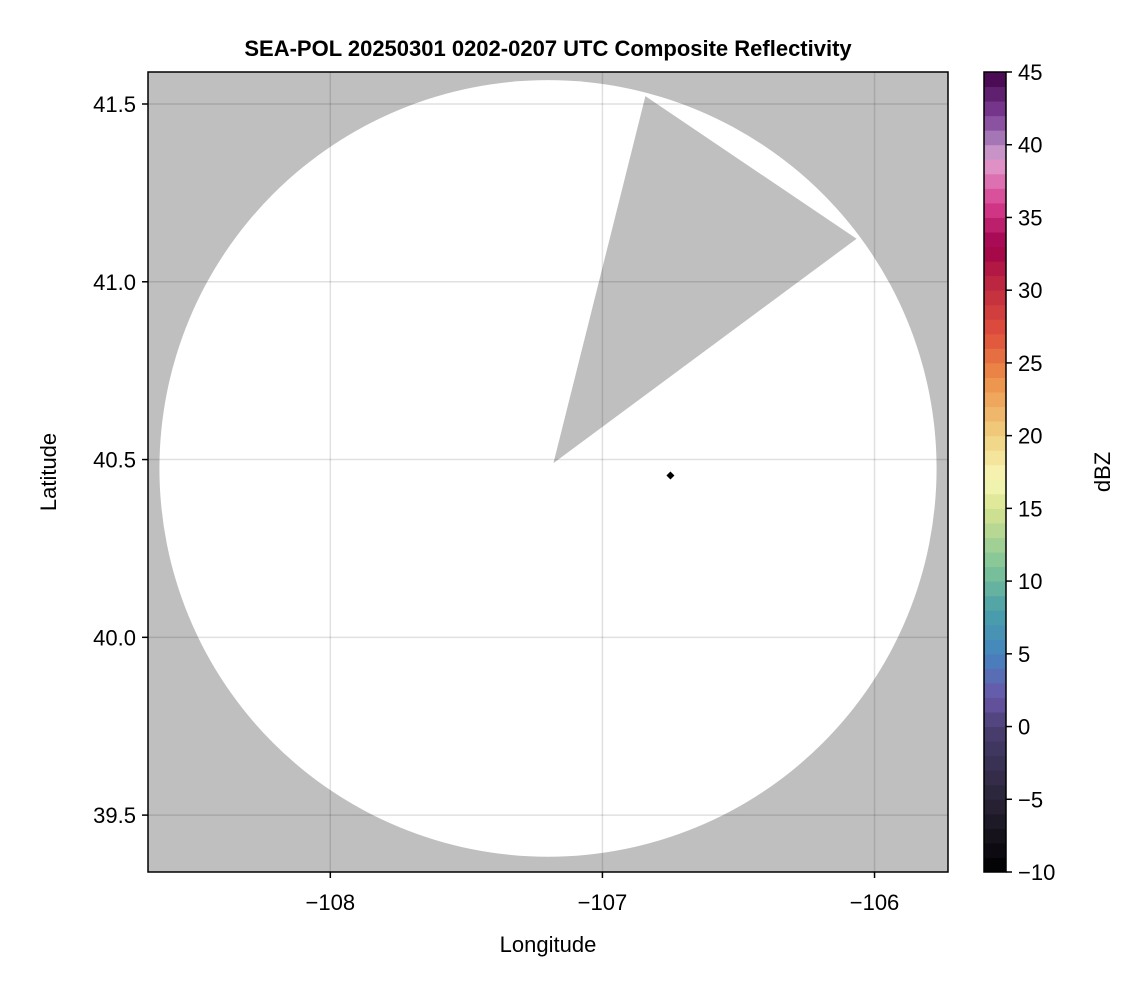 The width and height of the screenshot is (1146, 995). Describe the element at coordinates (705, 280) in the screenshot. I see `blocked-sector` at that location.